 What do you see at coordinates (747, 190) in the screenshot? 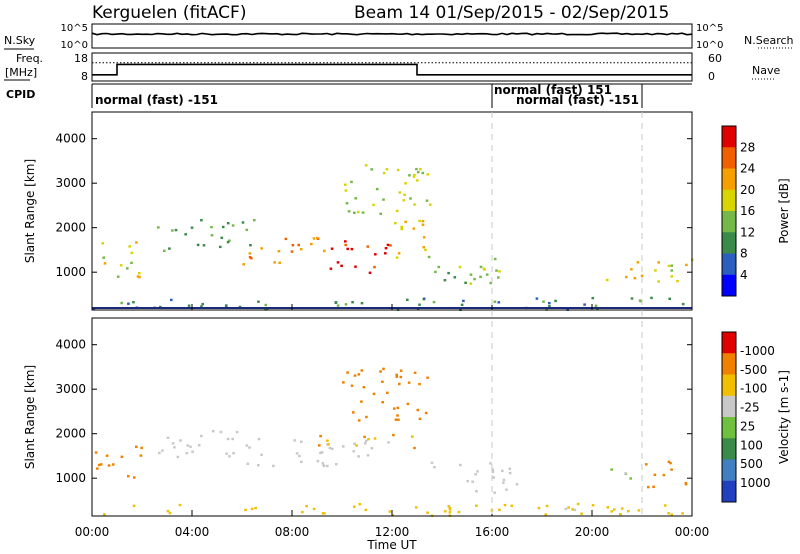
I see `power-colorbar-tick: 20` at bounding box center [747, 190].